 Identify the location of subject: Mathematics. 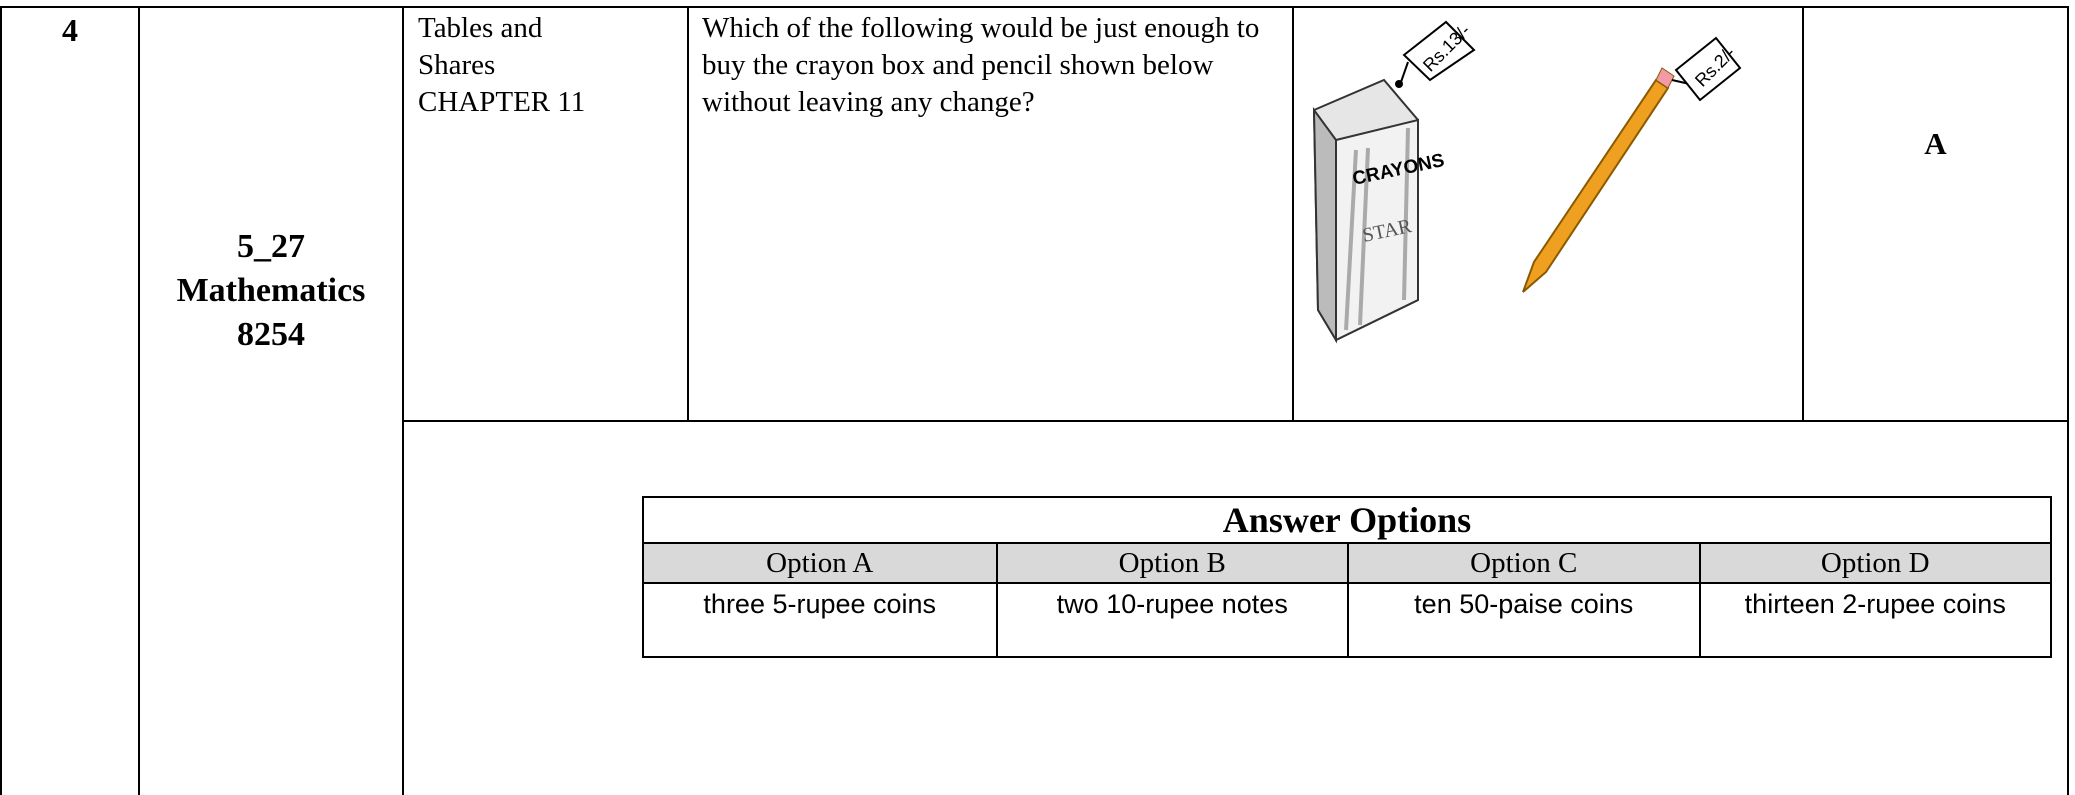
(271, 290).